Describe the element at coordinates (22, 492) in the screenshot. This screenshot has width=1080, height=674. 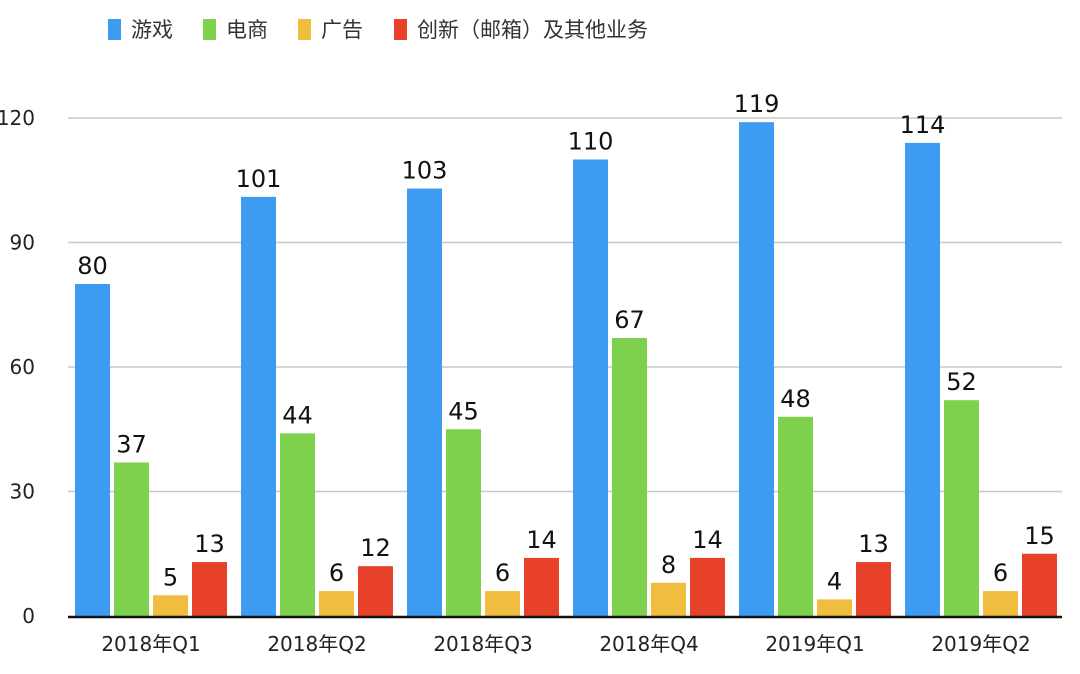
I see `y-tick-label: 30` at that location.